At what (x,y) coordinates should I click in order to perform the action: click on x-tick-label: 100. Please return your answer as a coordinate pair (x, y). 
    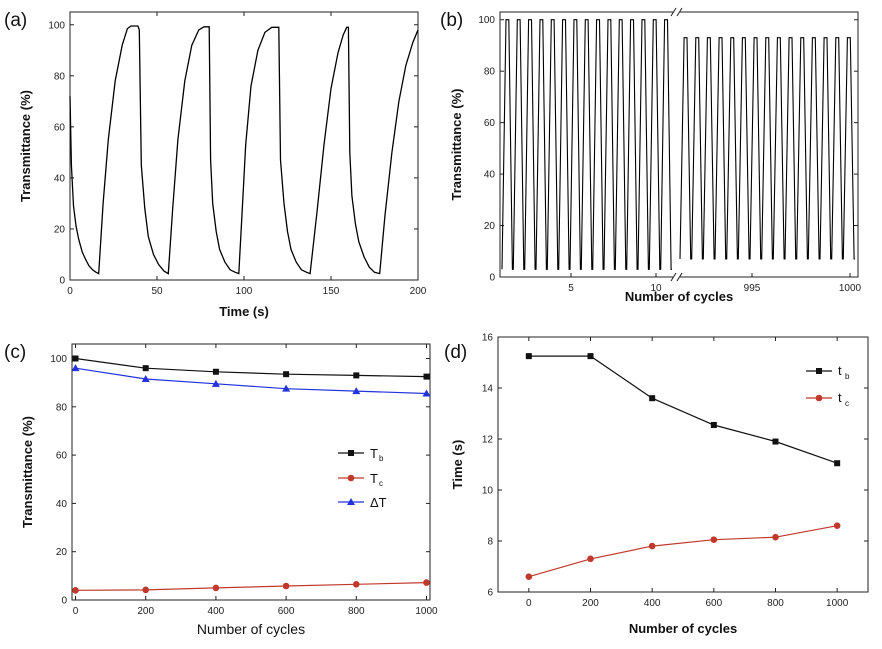
    Looking at the image, I should click on (244, 291).